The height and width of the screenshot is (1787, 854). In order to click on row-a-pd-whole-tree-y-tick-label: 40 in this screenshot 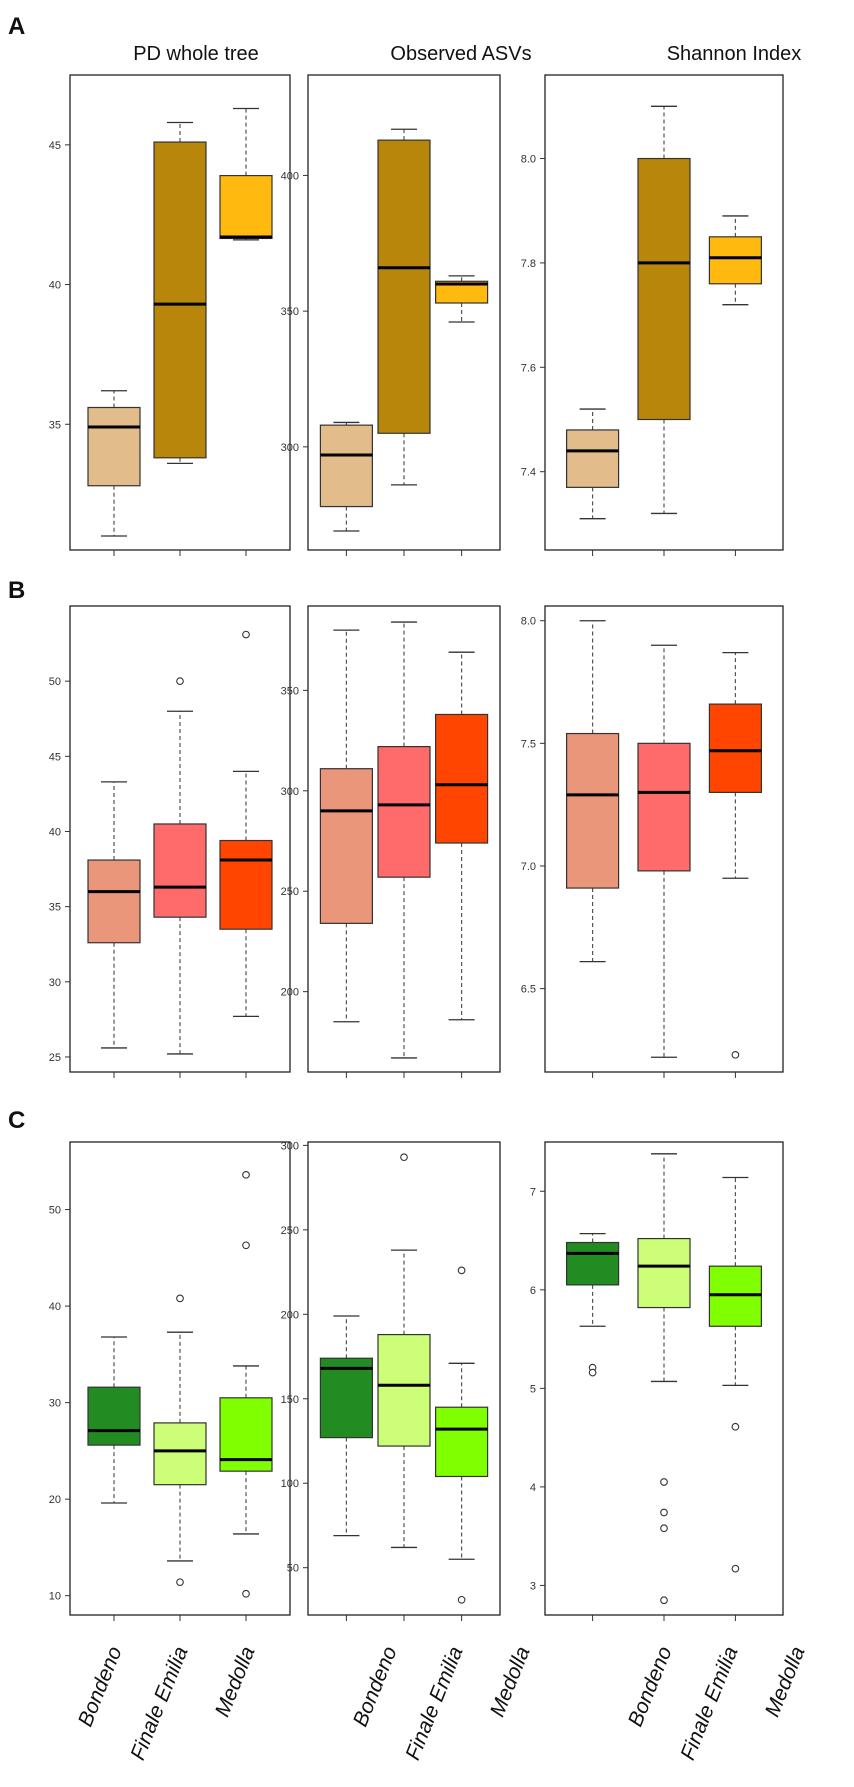, I will do `click(55, 286)`.